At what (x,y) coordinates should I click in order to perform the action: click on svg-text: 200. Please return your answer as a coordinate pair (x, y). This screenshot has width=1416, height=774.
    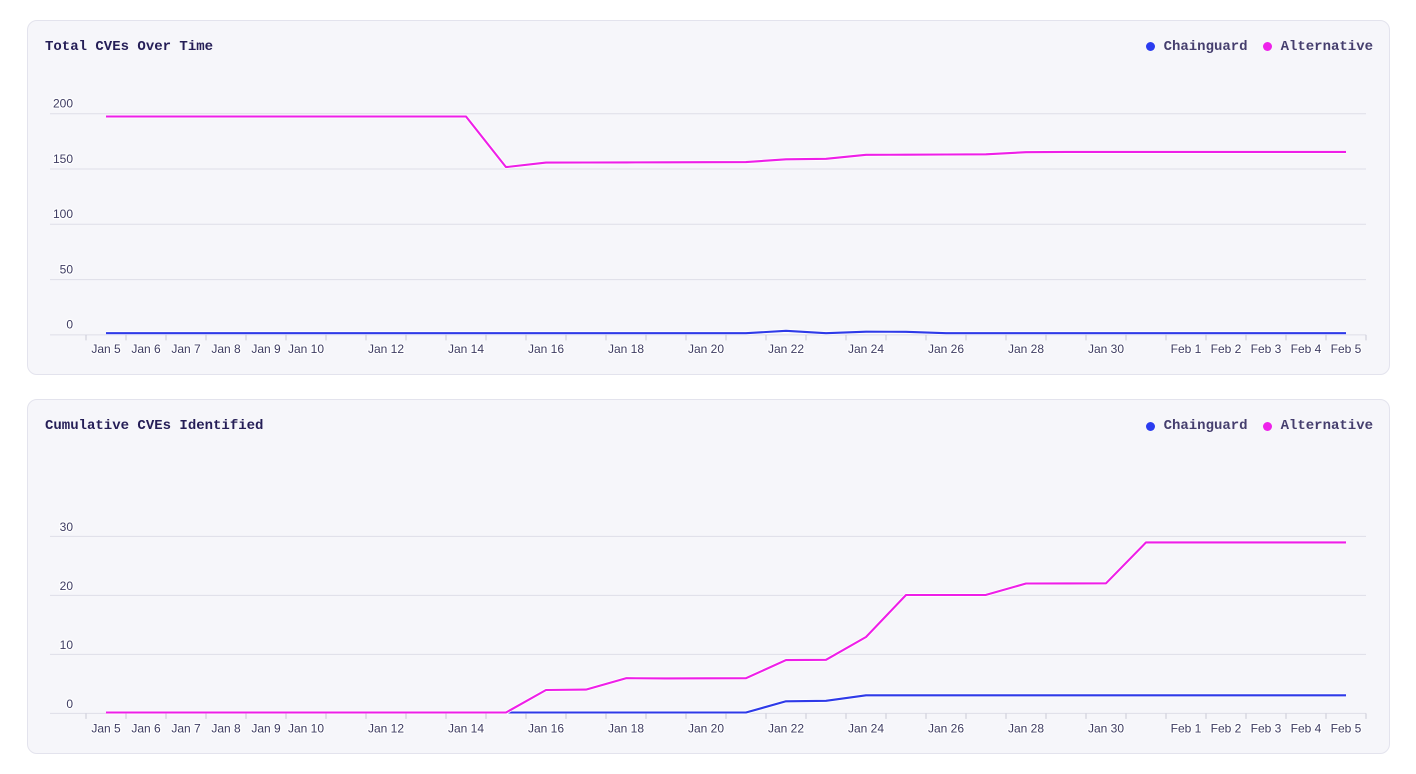
    Looking at the image, I should click on (63, 103).